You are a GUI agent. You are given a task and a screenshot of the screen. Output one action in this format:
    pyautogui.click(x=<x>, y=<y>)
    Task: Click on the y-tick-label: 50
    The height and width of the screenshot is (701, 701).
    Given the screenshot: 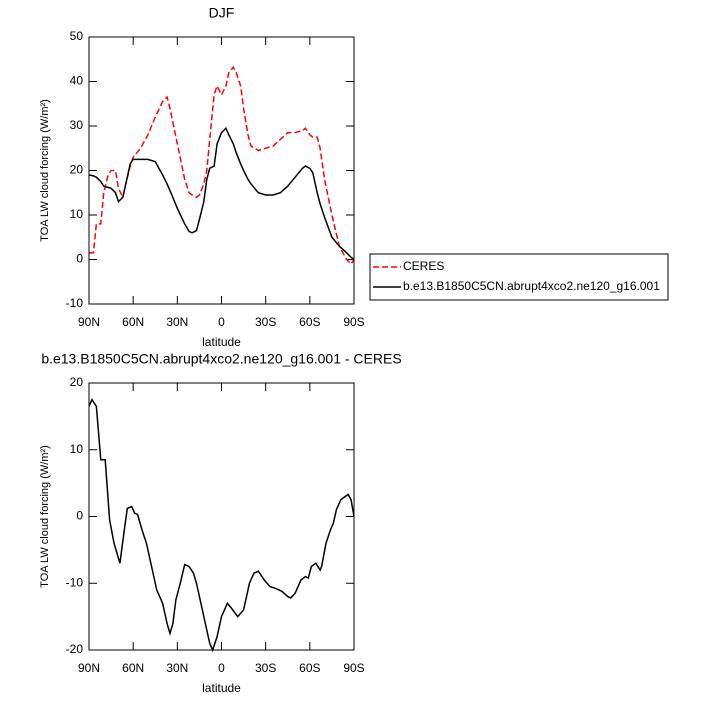 What is the action you would take?
    pyautogui.click(x=77, y=36)
    